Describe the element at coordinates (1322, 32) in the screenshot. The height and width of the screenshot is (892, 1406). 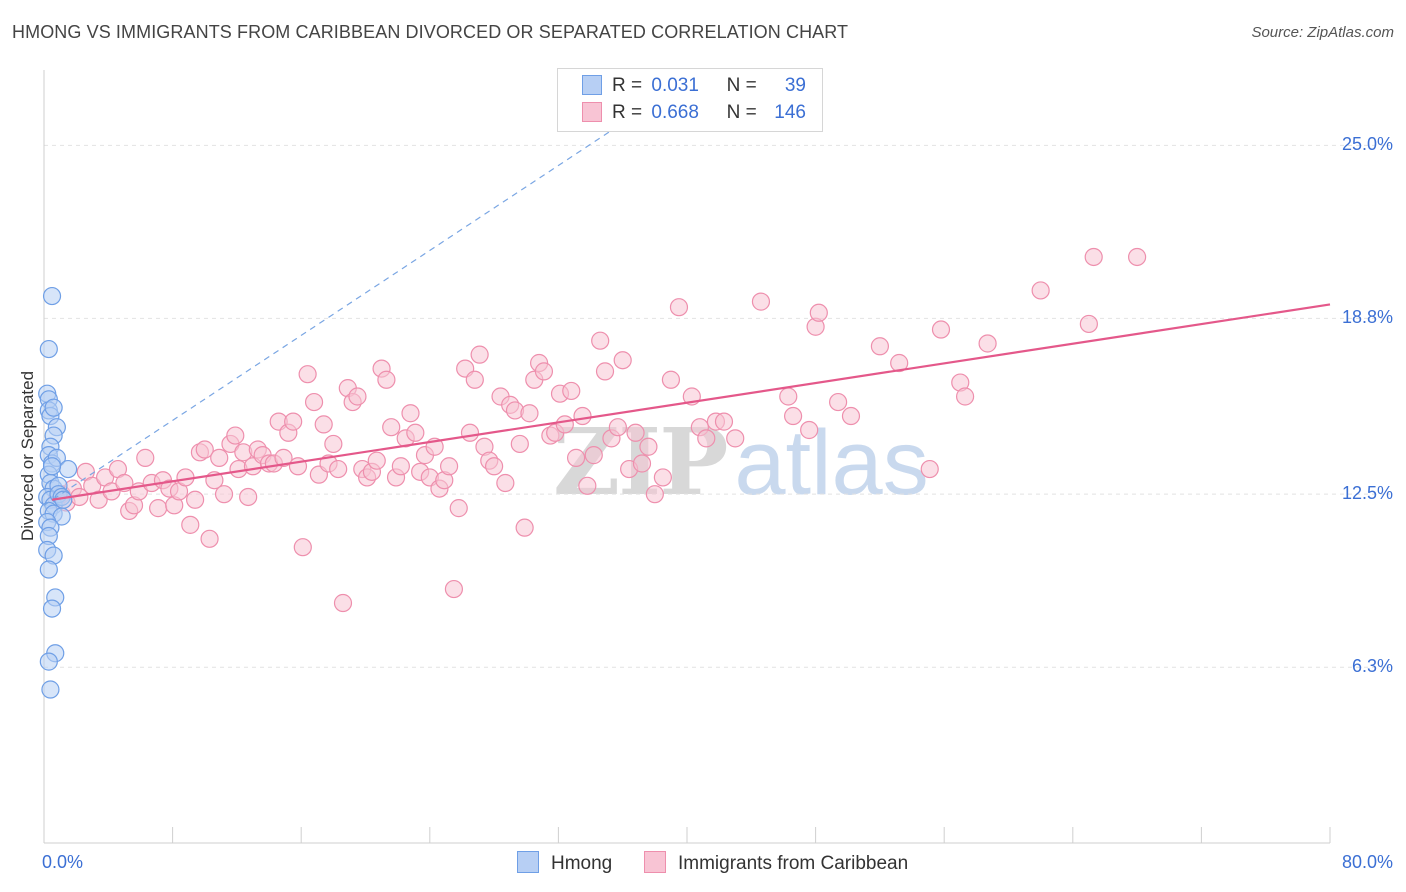
I see `chart-source: Source: ZipAtlas.com` at that location.